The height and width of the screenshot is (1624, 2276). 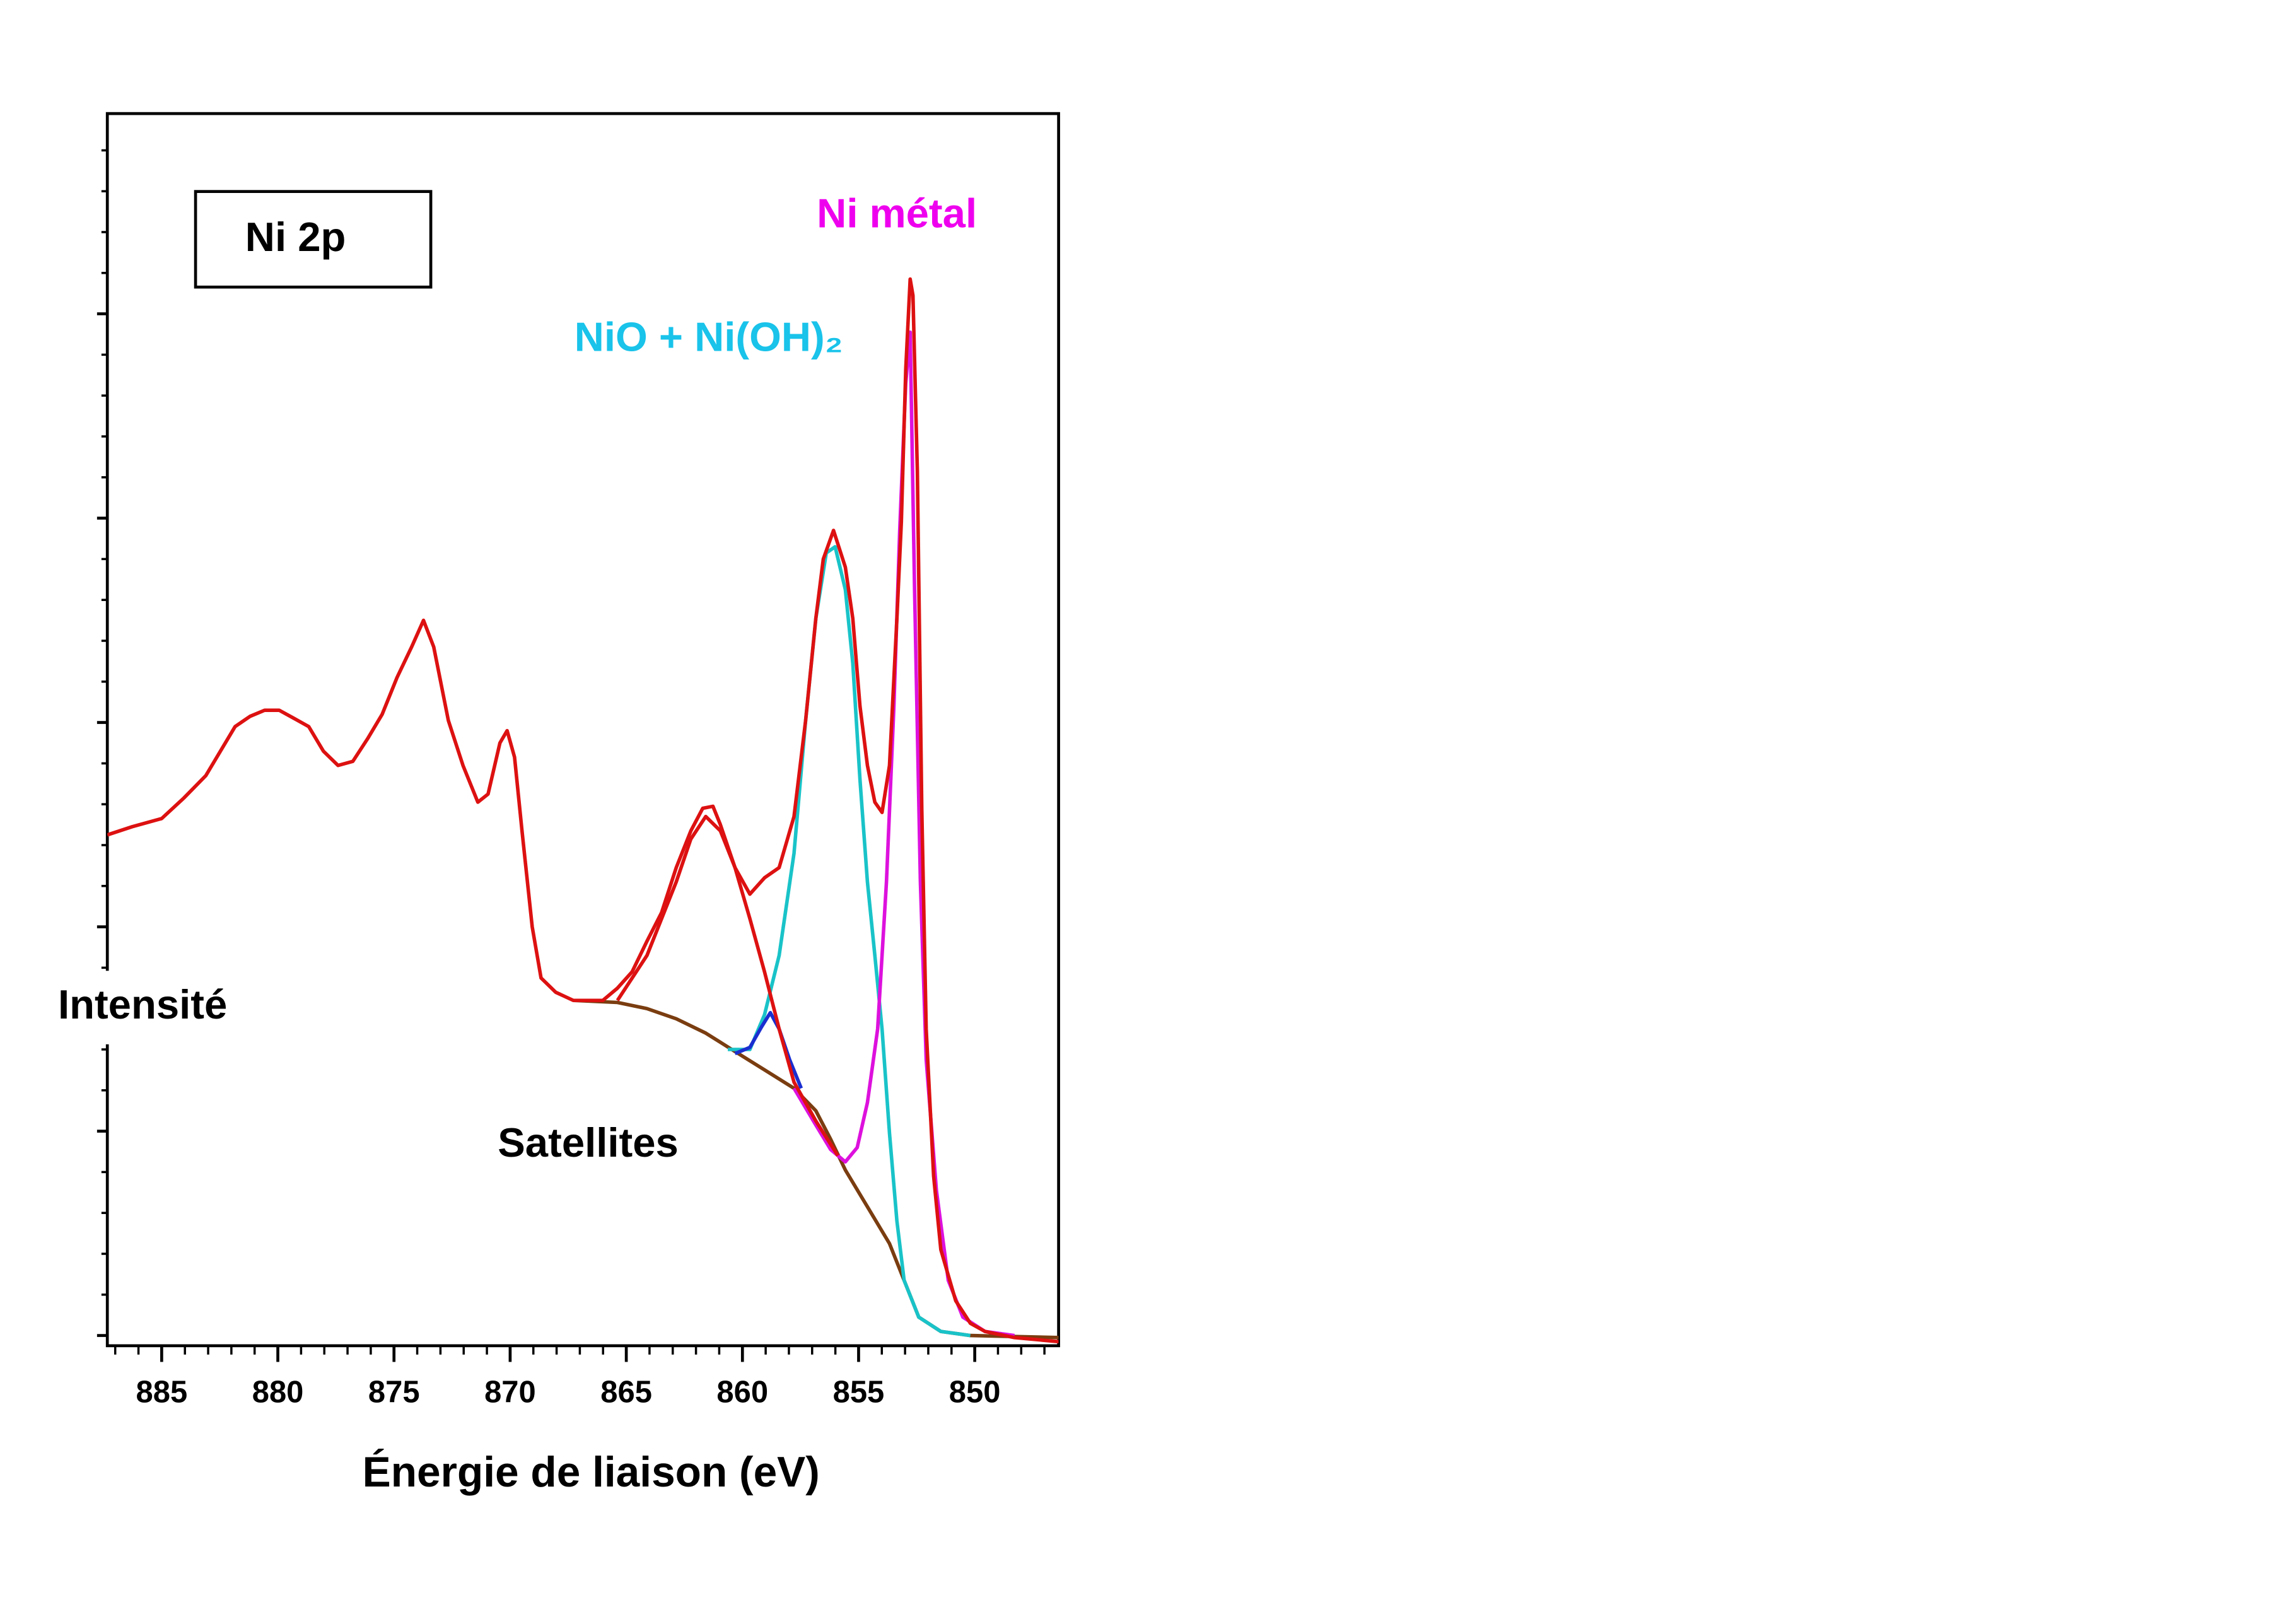 What do you see at coordinates (709, 336) in the screenshot?
I see `annotation: NiO + Ni(OH)₂` at bounding box center [709, 336].